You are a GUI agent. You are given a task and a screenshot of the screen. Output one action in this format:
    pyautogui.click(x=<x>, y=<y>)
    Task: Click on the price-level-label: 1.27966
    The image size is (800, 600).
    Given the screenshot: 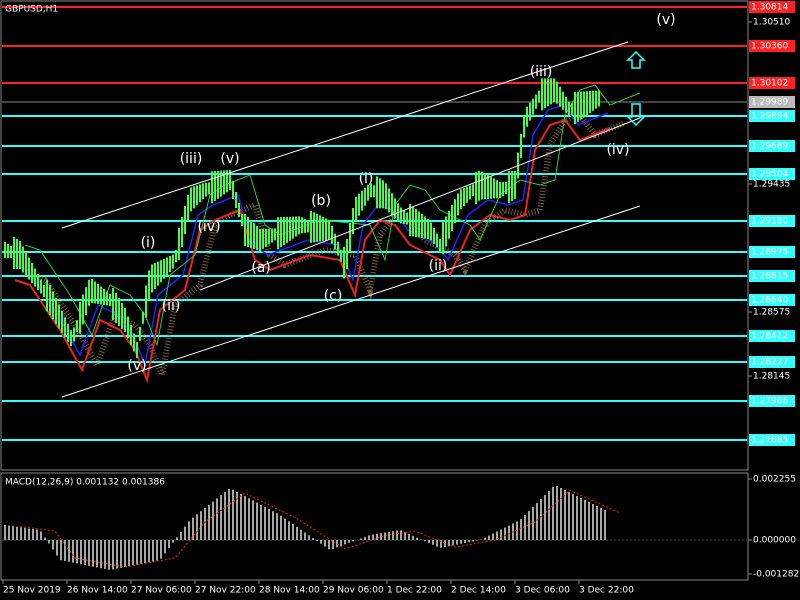 What is the action you would take?
    pyautogui.click(x=769, y=402)
    